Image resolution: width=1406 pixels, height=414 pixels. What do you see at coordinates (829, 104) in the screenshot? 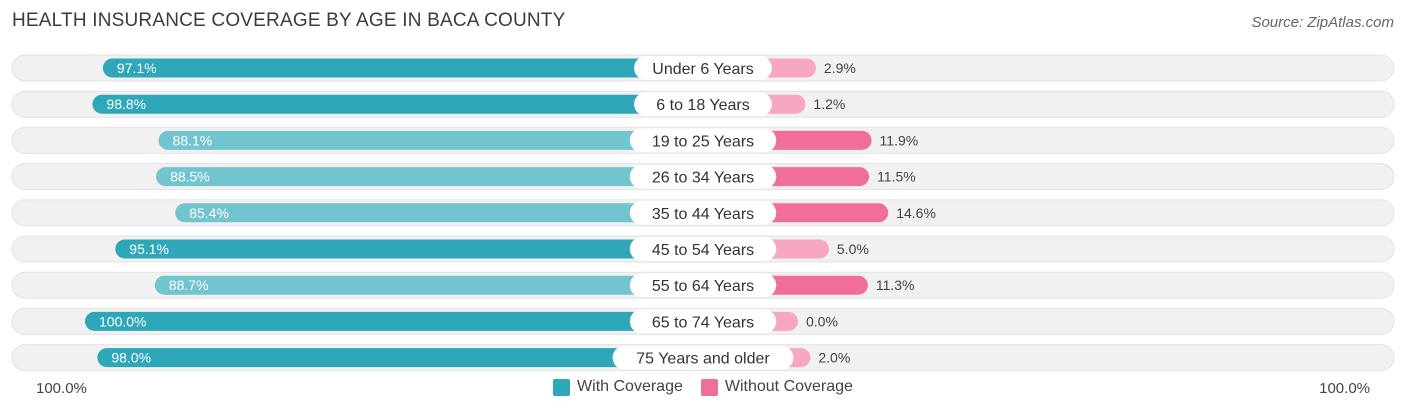
I see `without-coverage-value: 1.2%` at bounding box center [829, 104].